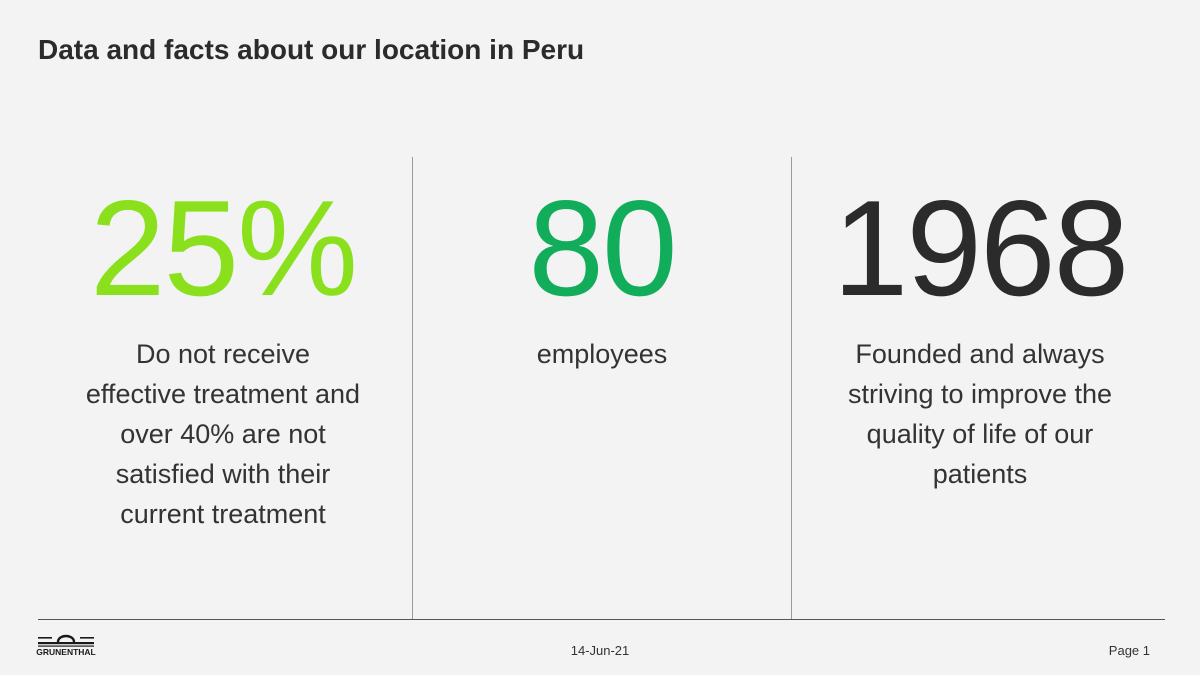 The width and height of the screenshot is (1200, 675). What do you see at coordinates (223, 248) in the screenshot?
I see `stat-value: 25%` at bounding box center [223, 248].